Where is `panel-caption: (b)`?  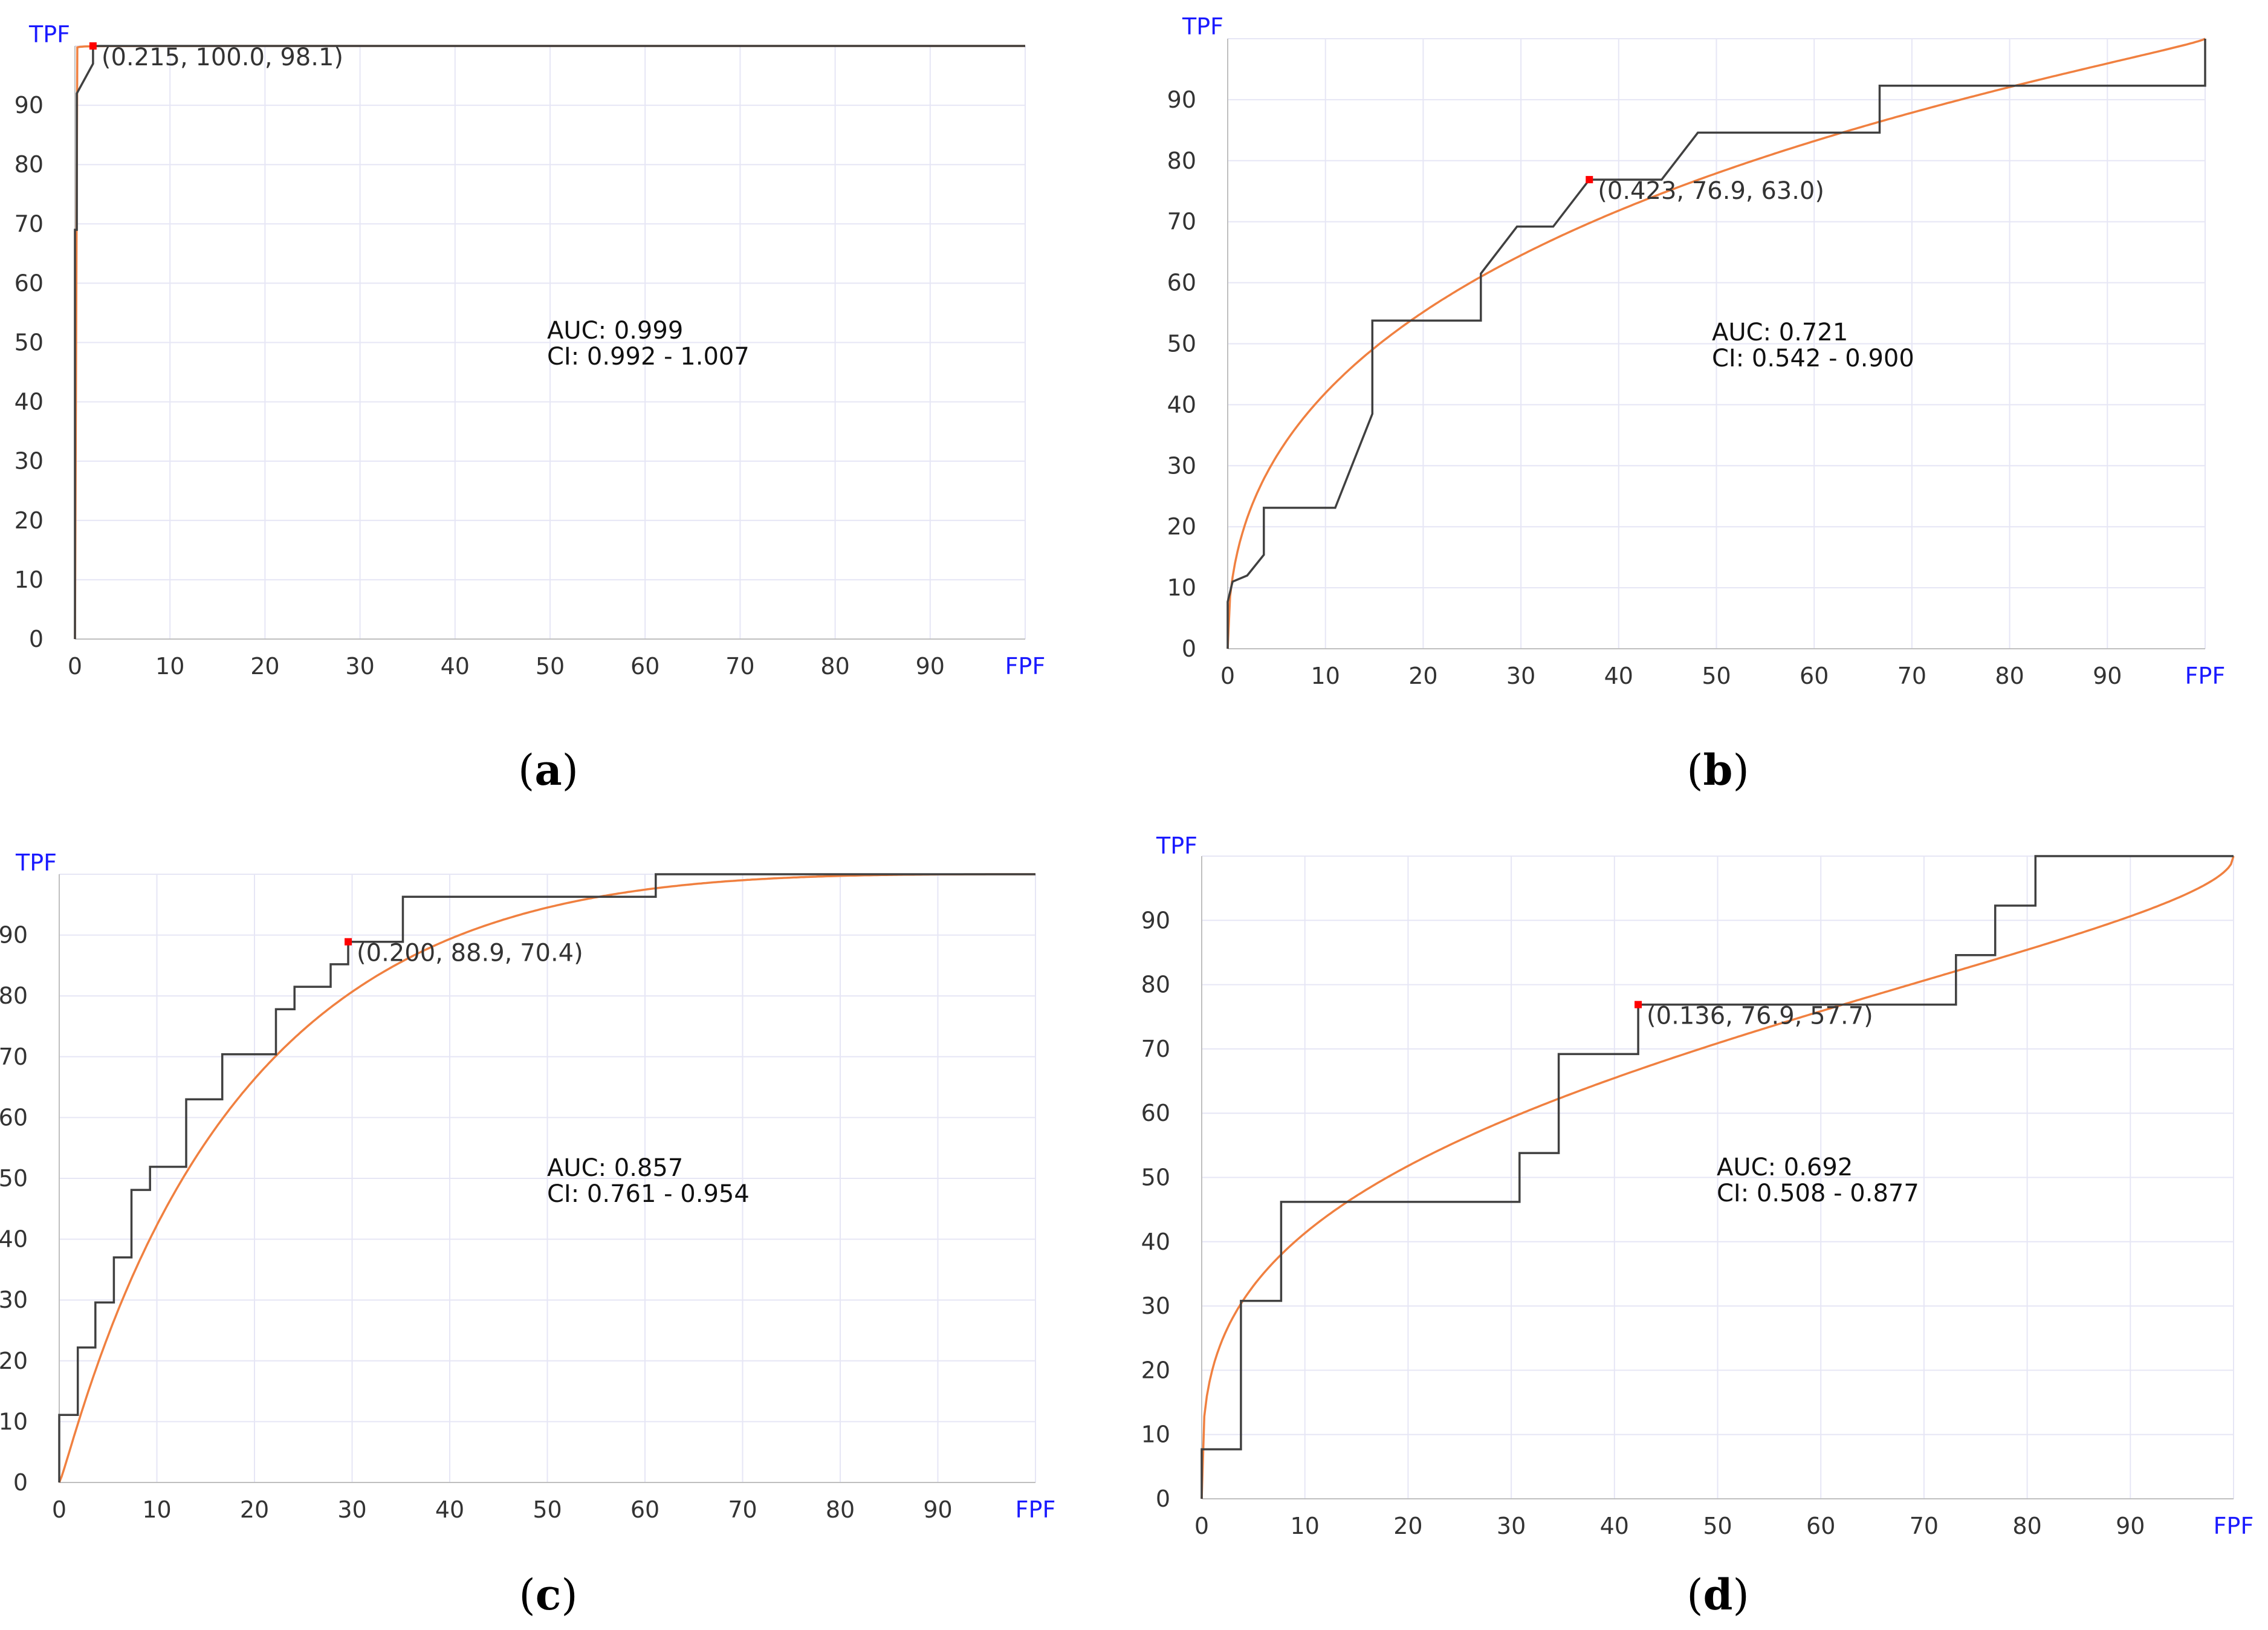
panel-caption: (b) is located at coordinates (1717, 770).